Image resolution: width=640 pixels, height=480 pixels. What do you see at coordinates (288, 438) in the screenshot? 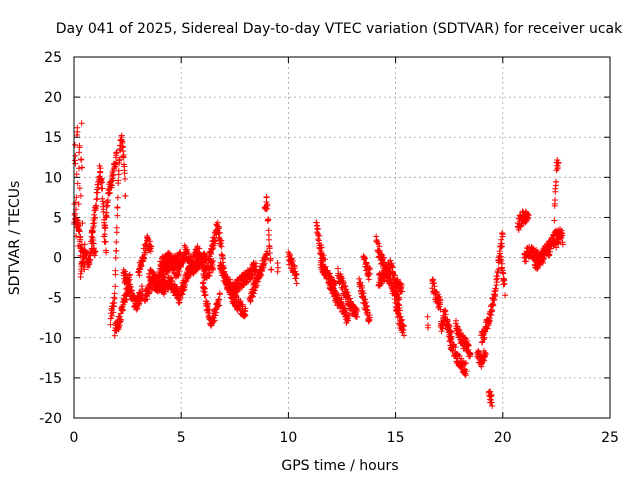
I see `x-tick-label: 10` at bounding box center [288, 438].